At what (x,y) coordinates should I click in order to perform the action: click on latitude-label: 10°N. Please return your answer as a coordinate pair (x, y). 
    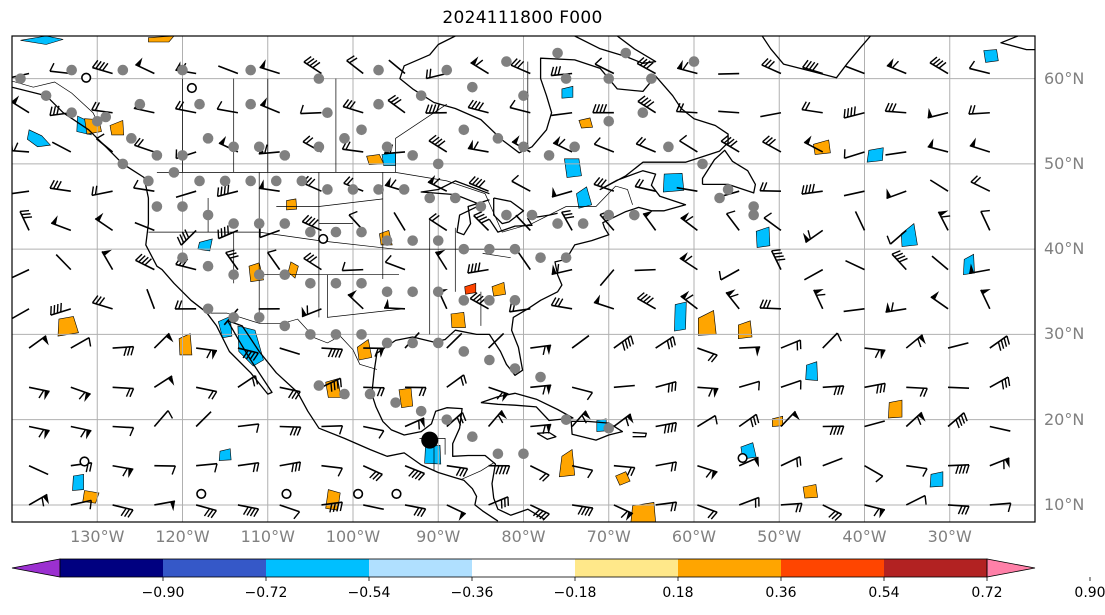
    Looking at the image, I should click on (1064, 504).